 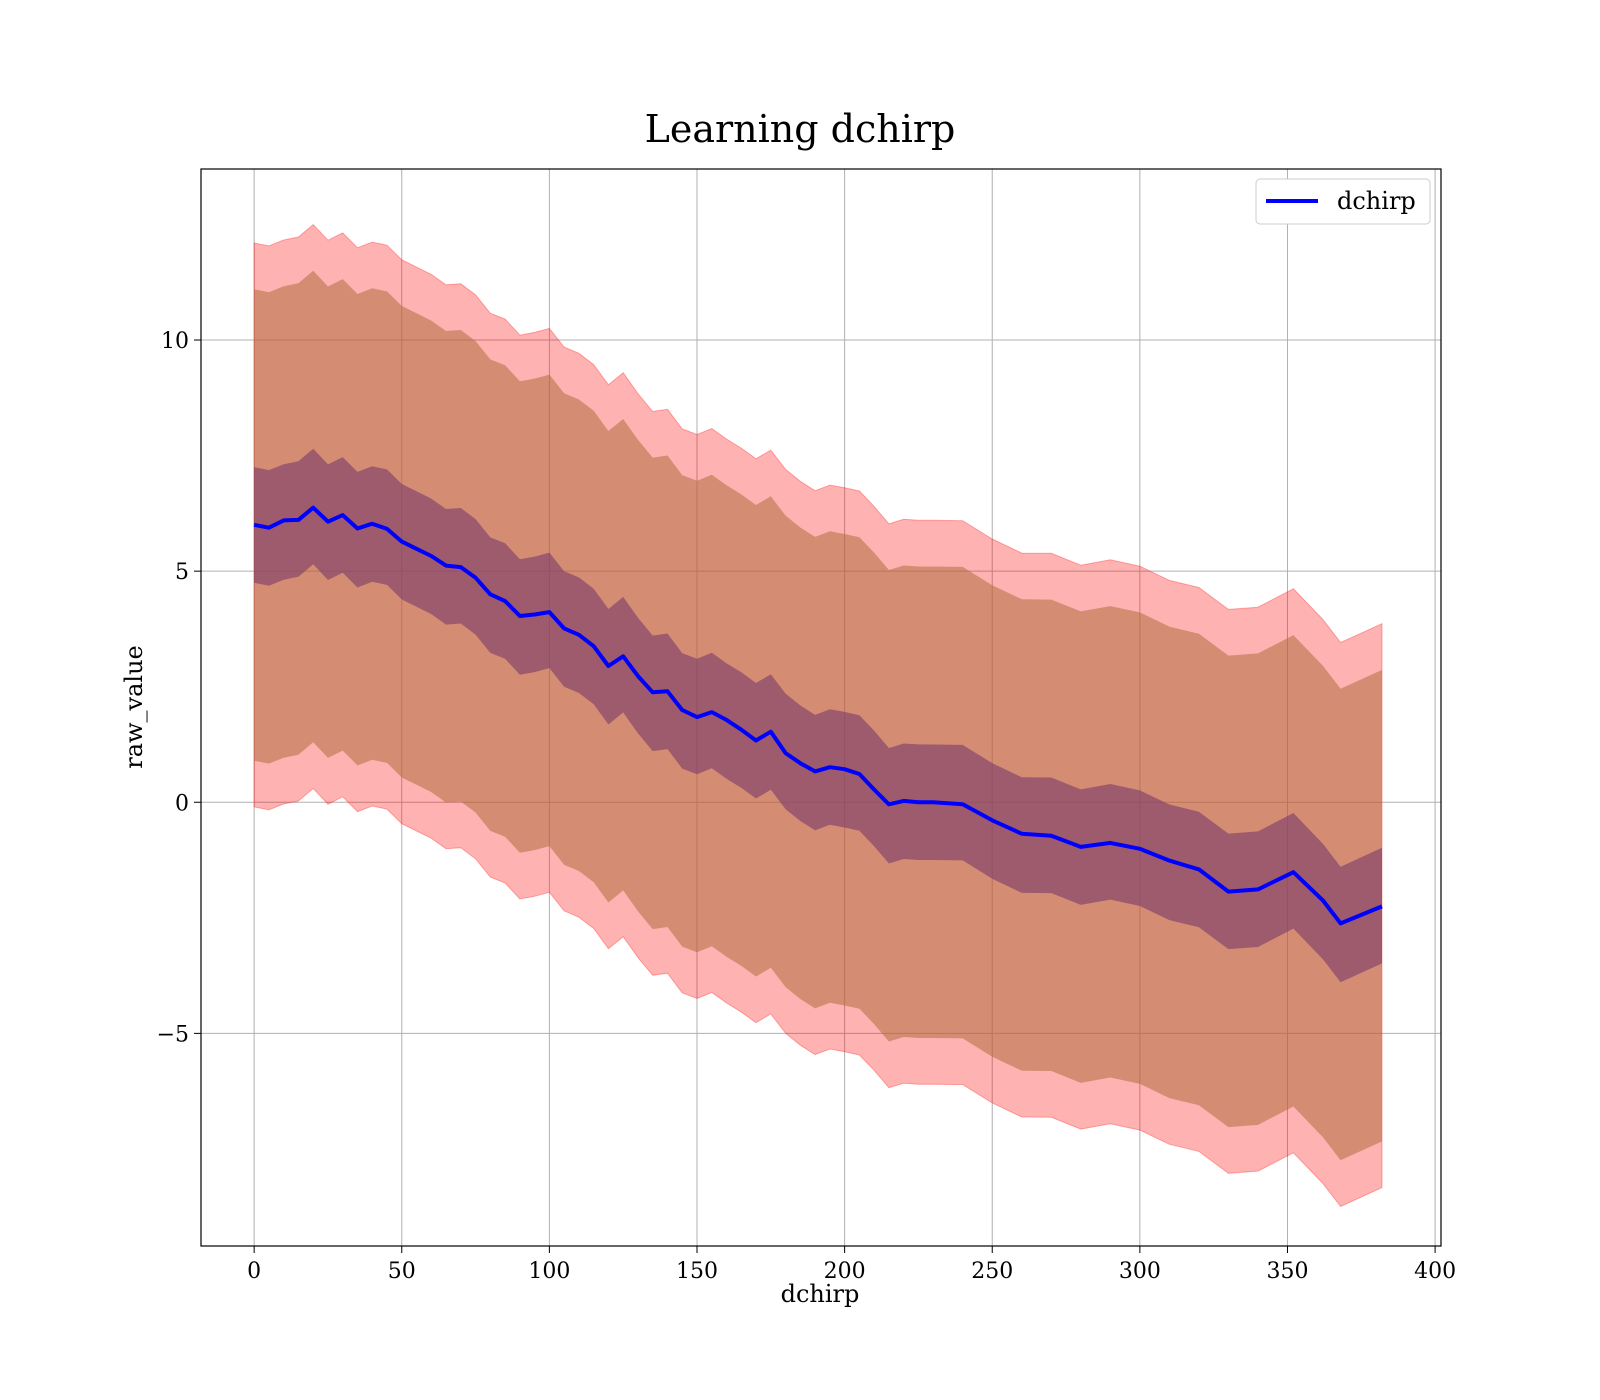 I want to click on x-tick-label: 100, so click(x=549, y=1271).